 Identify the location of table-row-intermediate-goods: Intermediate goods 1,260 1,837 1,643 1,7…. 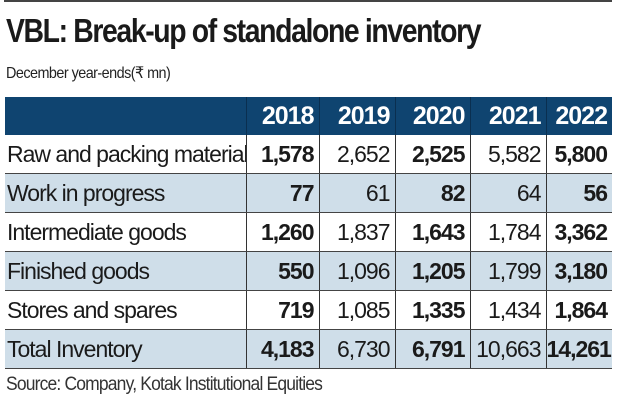
(308, 232).